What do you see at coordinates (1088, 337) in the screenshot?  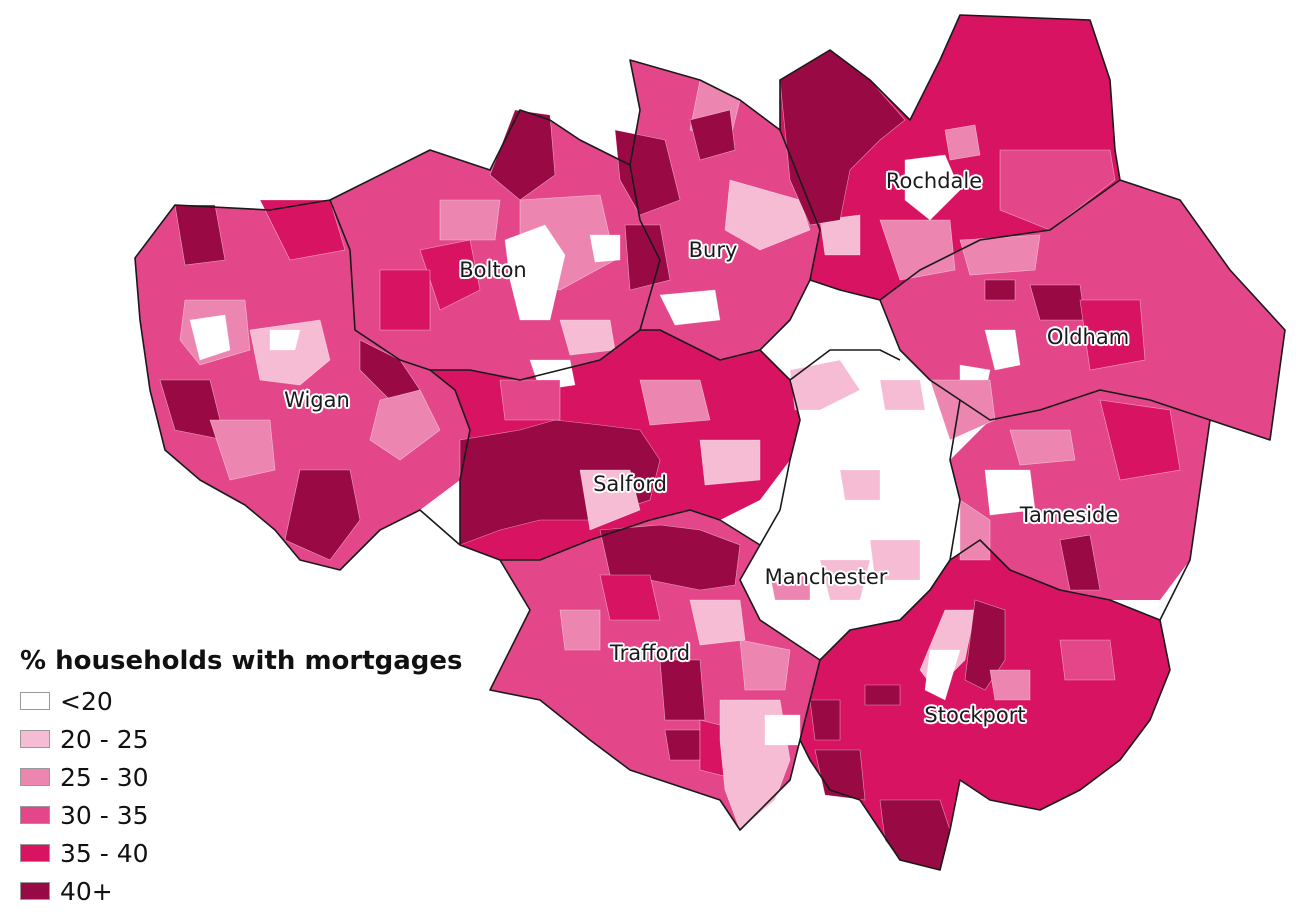 I see `town-label-oldham: Oldham` at bounding box center [1088, 337].